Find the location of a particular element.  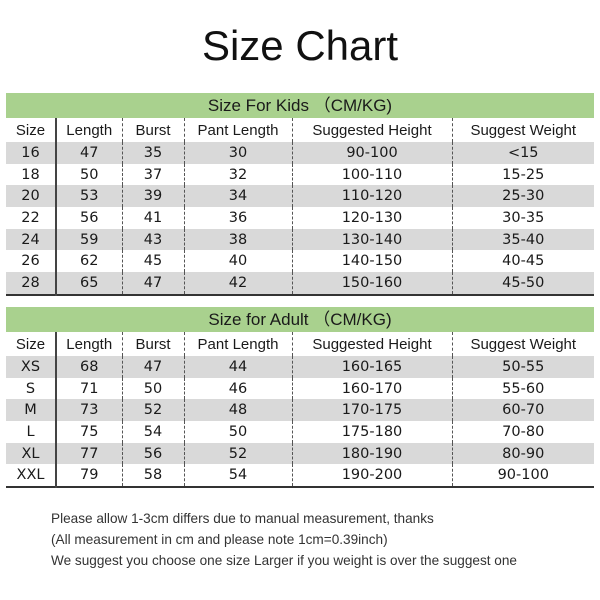

page-title: Size Chart is located at coordinates (300, 45).